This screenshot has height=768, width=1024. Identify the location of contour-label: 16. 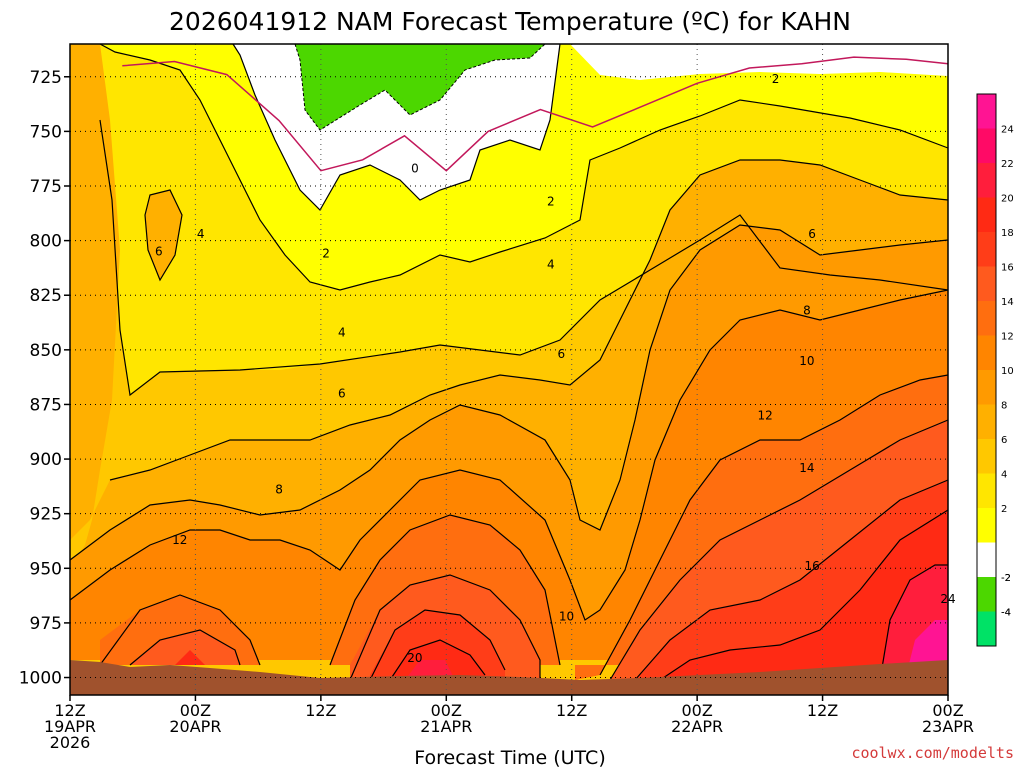
(811, 566).